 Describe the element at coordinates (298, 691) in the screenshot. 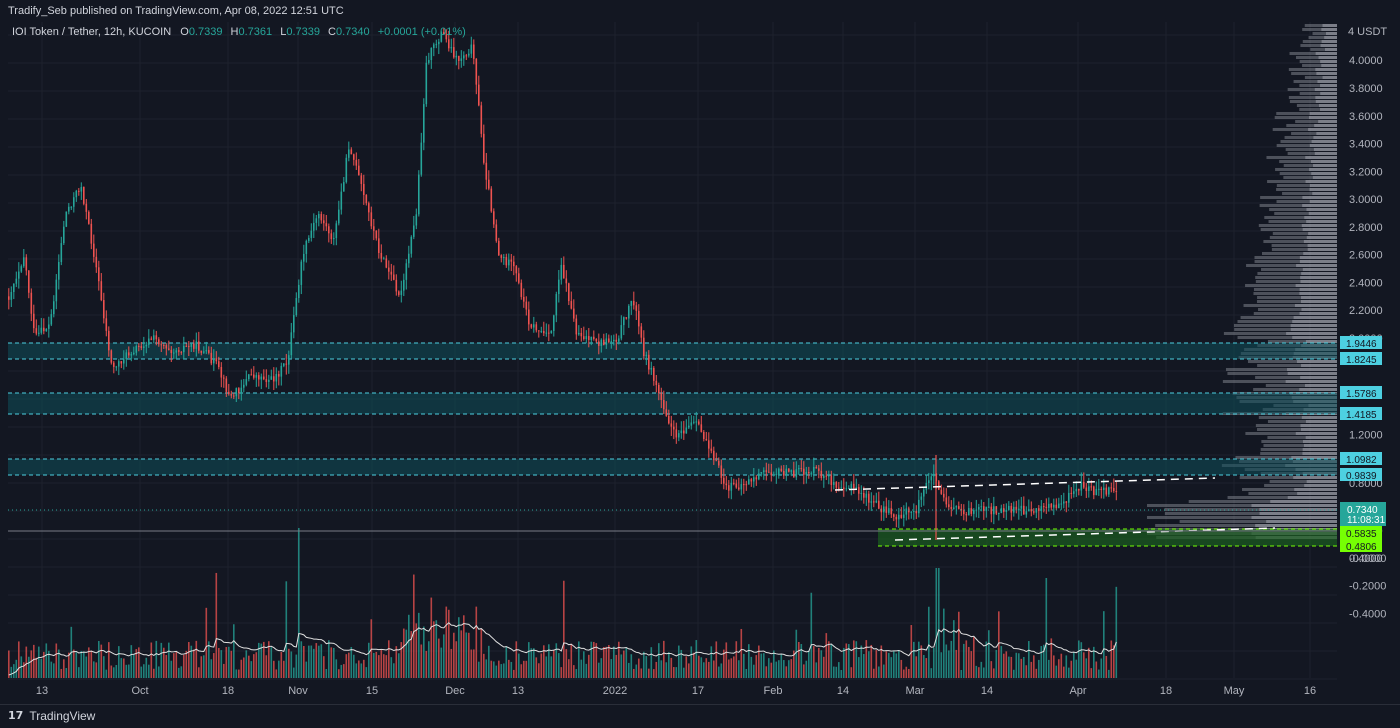

I see `time-tick-label: Nov` at that location.